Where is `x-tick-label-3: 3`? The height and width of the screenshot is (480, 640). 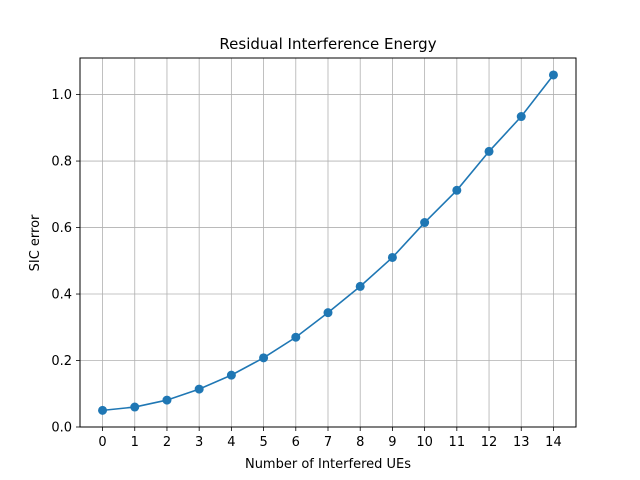
x-tick-label-3: 3 is located at coordinates (199, 442).